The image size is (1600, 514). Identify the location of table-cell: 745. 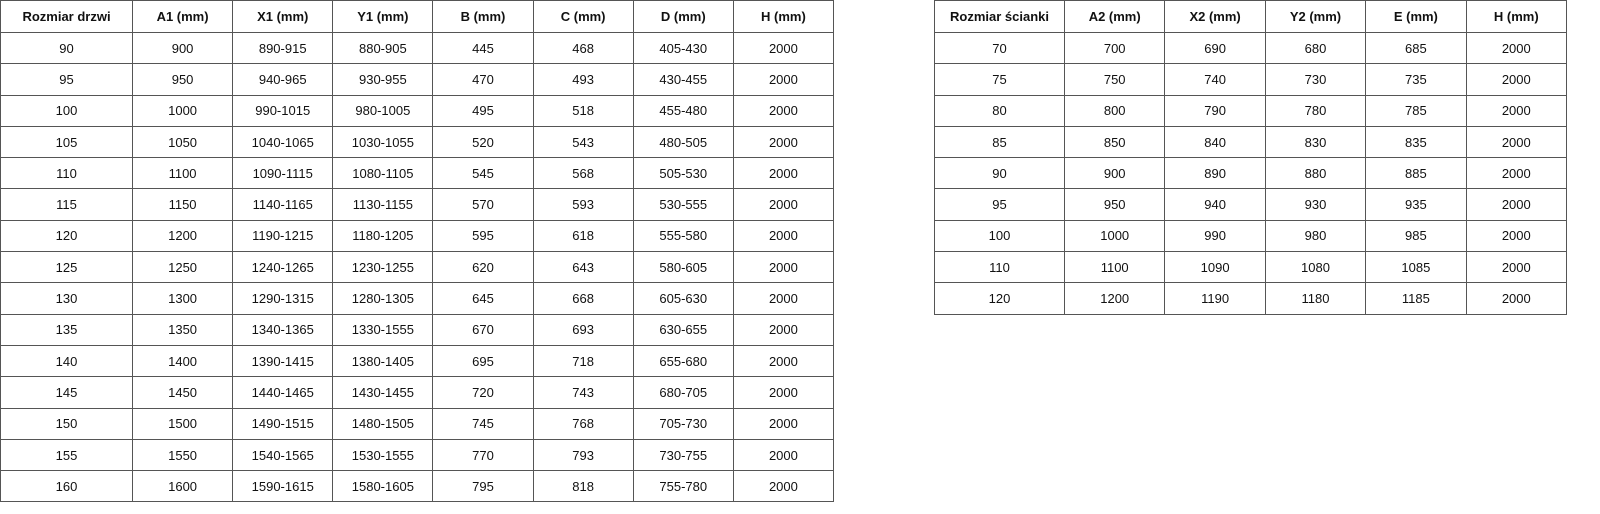
(483, 423).